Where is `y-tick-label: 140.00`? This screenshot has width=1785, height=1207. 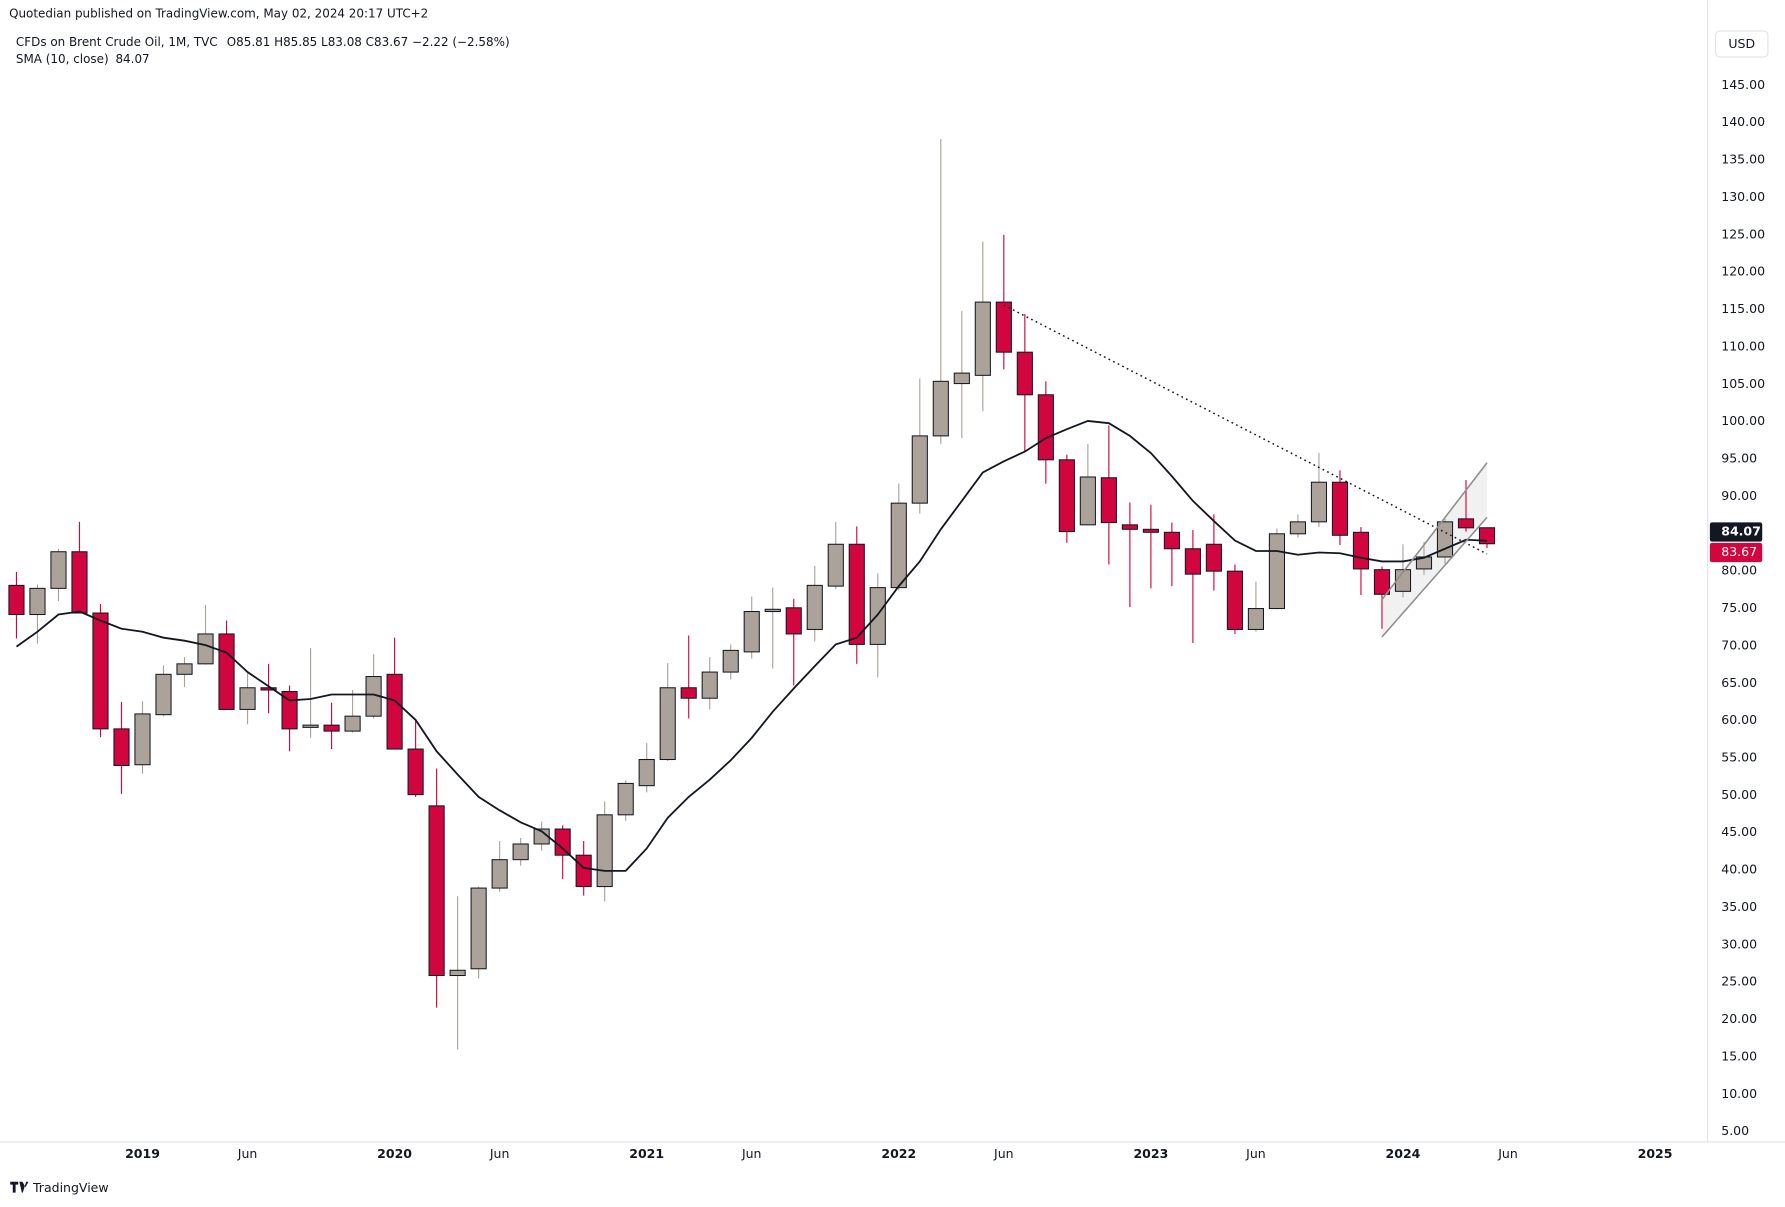
y-tick-label: 140.00 is located at coordinates (1743, 121).